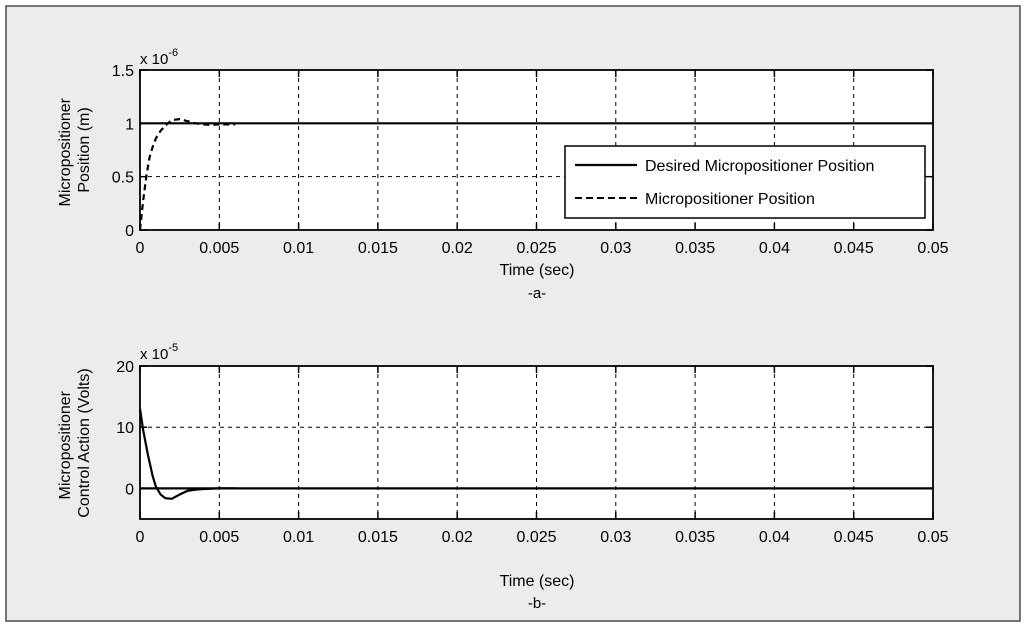  I want to click on panel-a-x-tick-label: 0.03, so click(615, 248).